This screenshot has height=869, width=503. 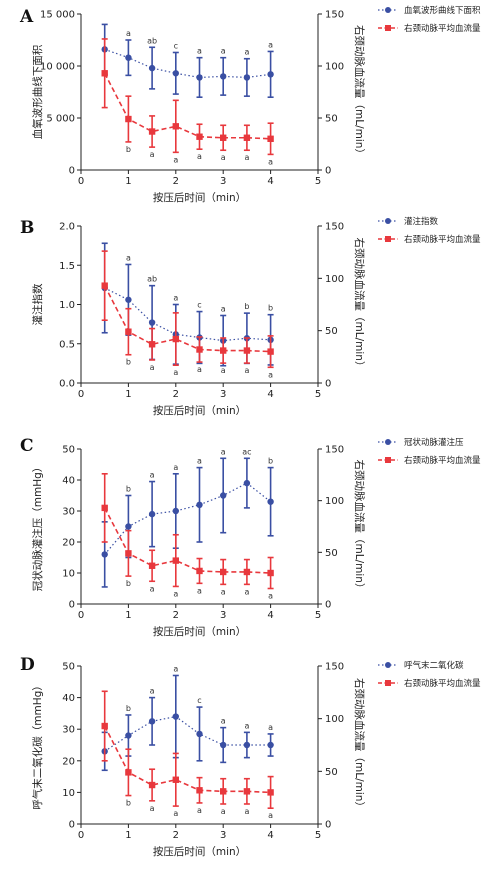 I want to click on x-tick-label: 1, so click(x=128, y=394).